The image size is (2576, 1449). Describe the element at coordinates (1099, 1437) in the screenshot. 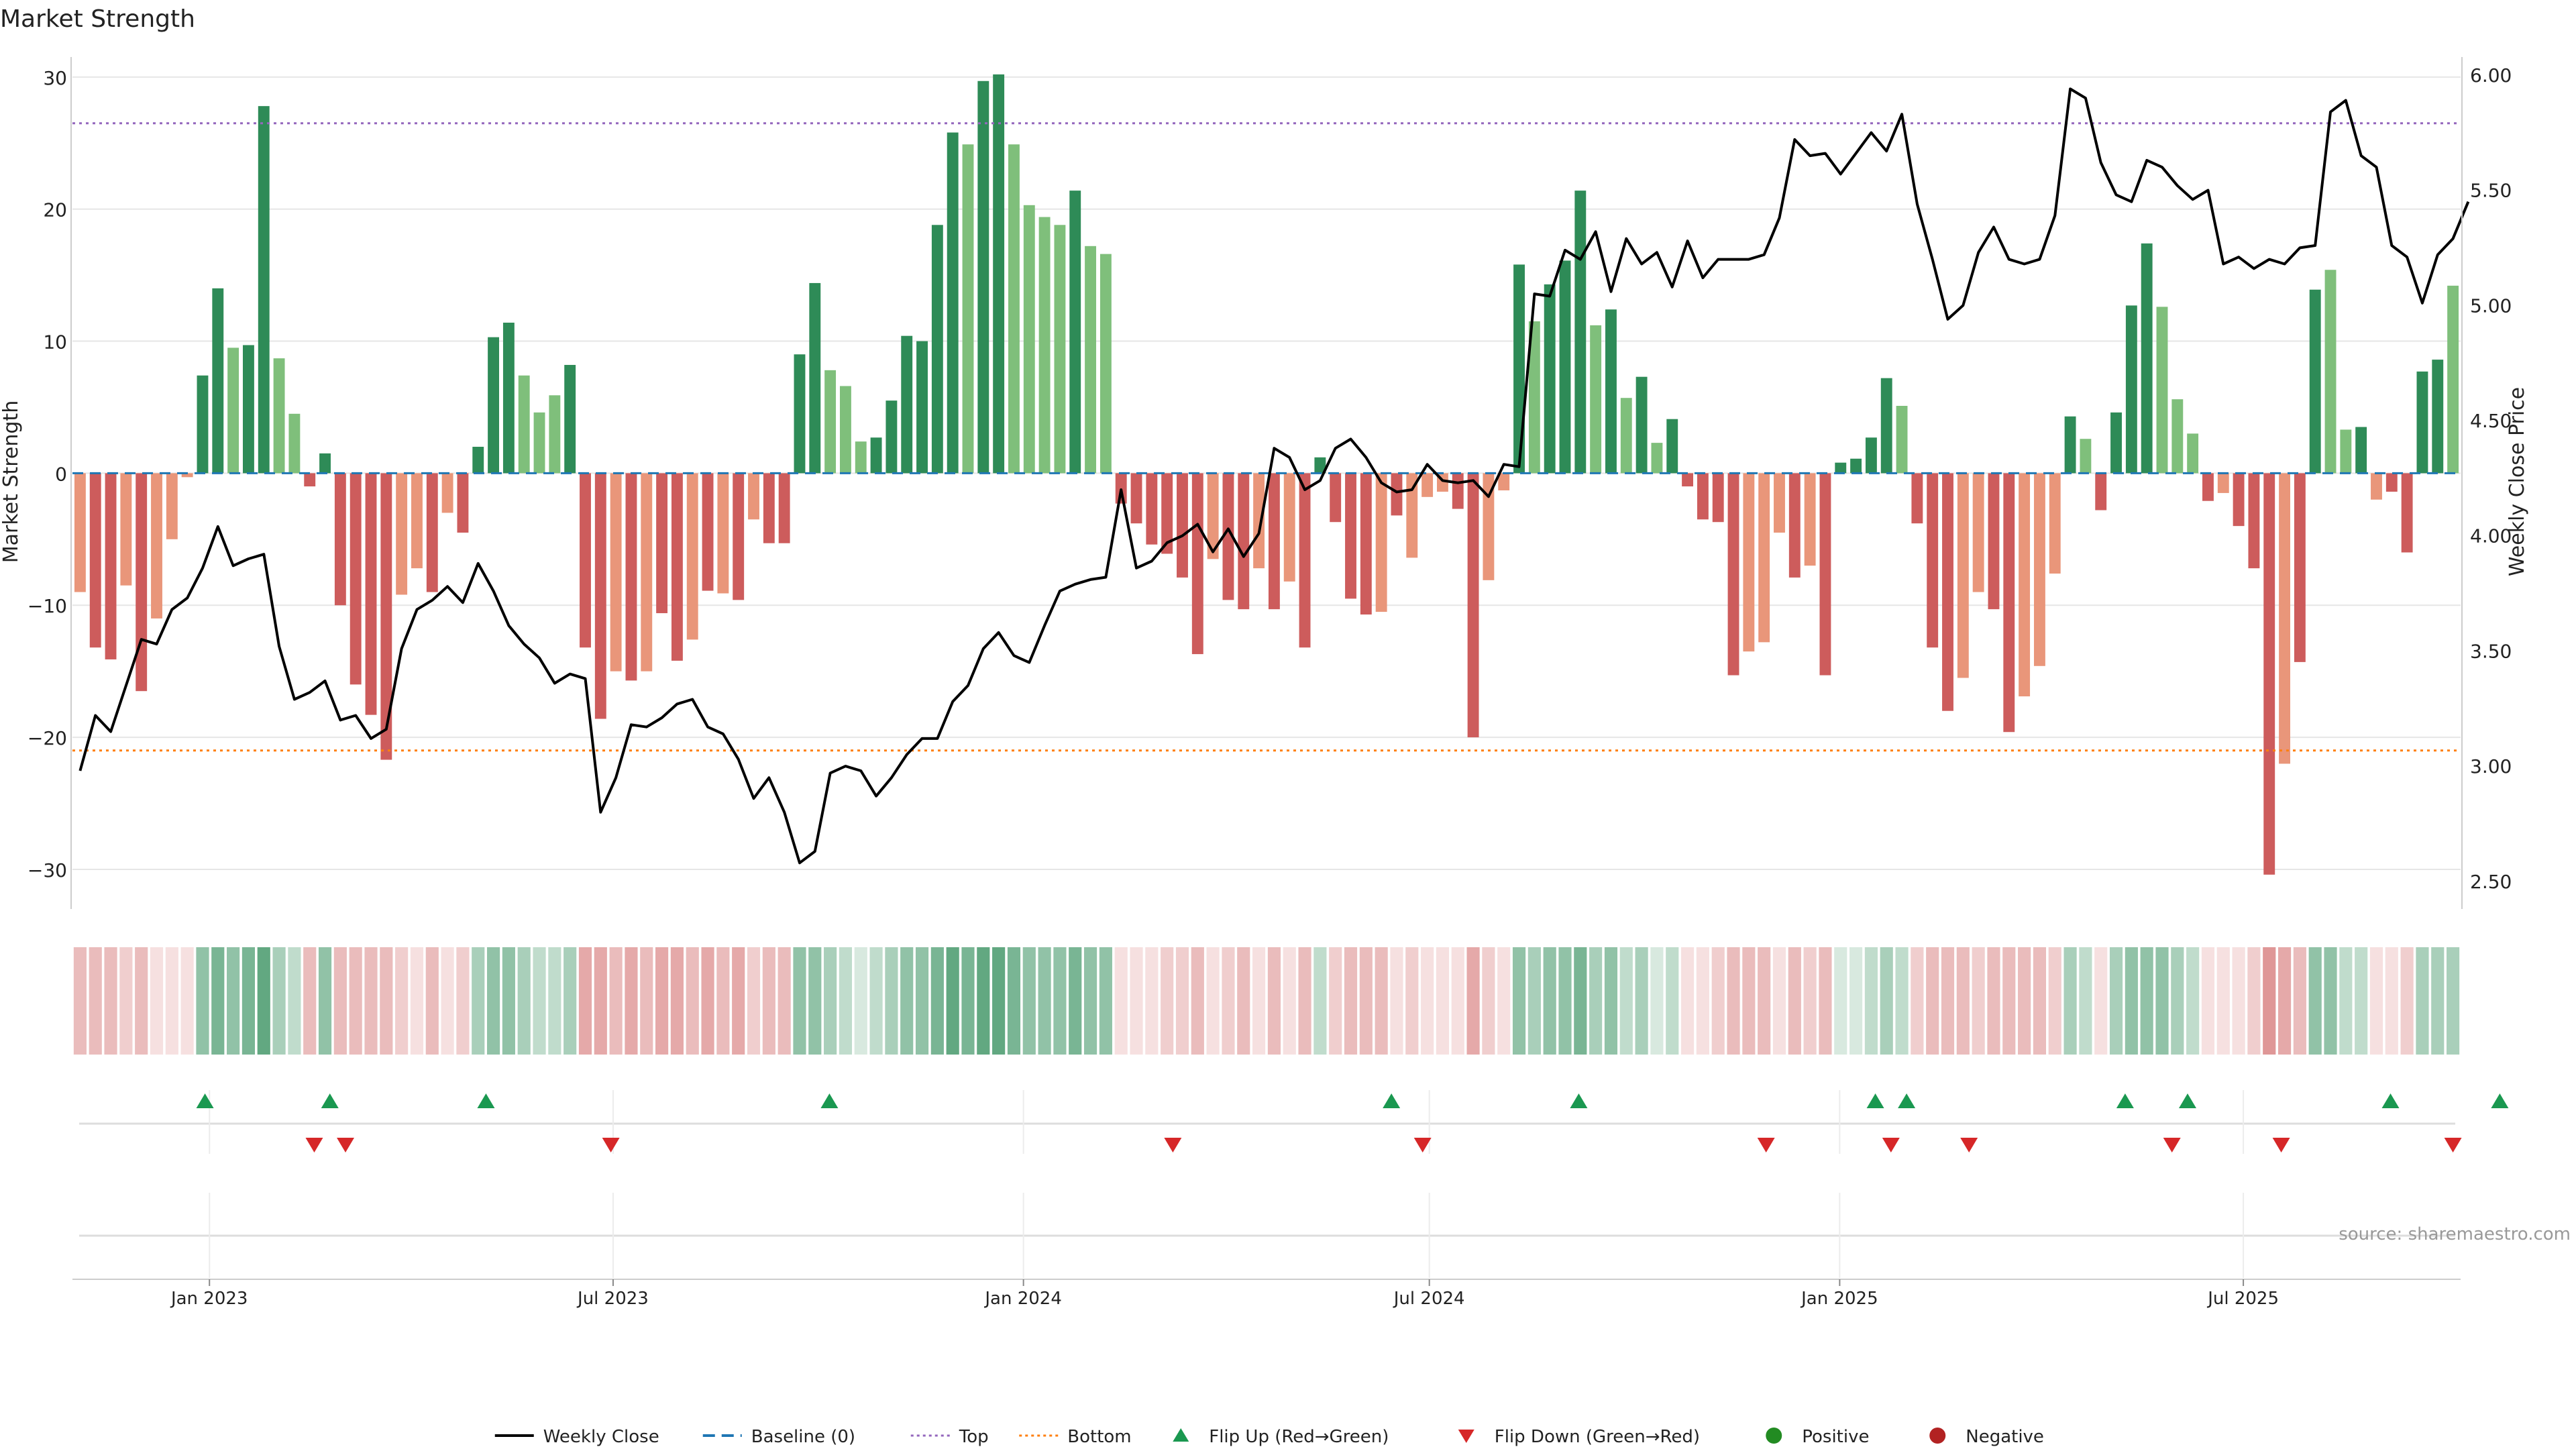

I see `legend-label: Bottom` at that location.